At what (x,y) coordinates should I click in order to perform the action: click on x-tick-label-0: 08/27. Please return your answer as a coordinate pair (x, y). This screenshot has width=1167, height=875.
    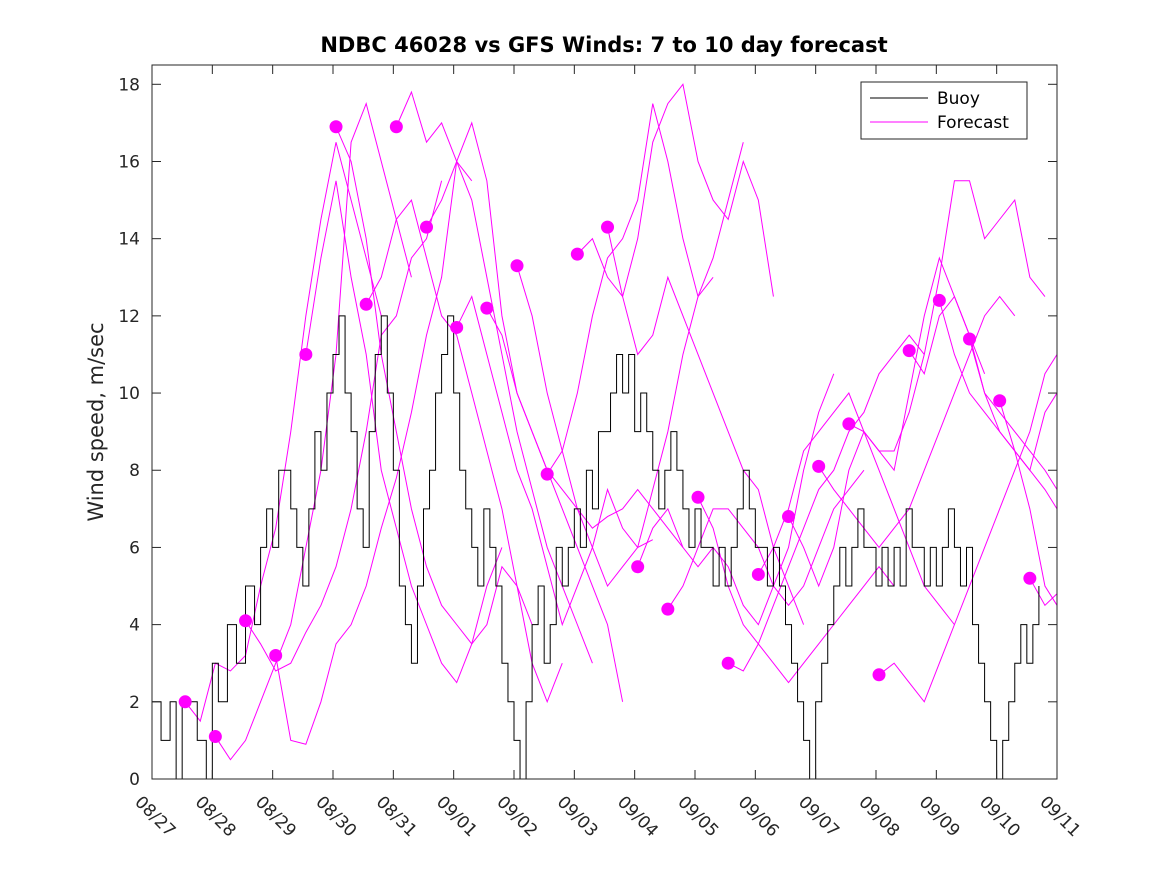
    Looking at the image, I should click on (154, 816).